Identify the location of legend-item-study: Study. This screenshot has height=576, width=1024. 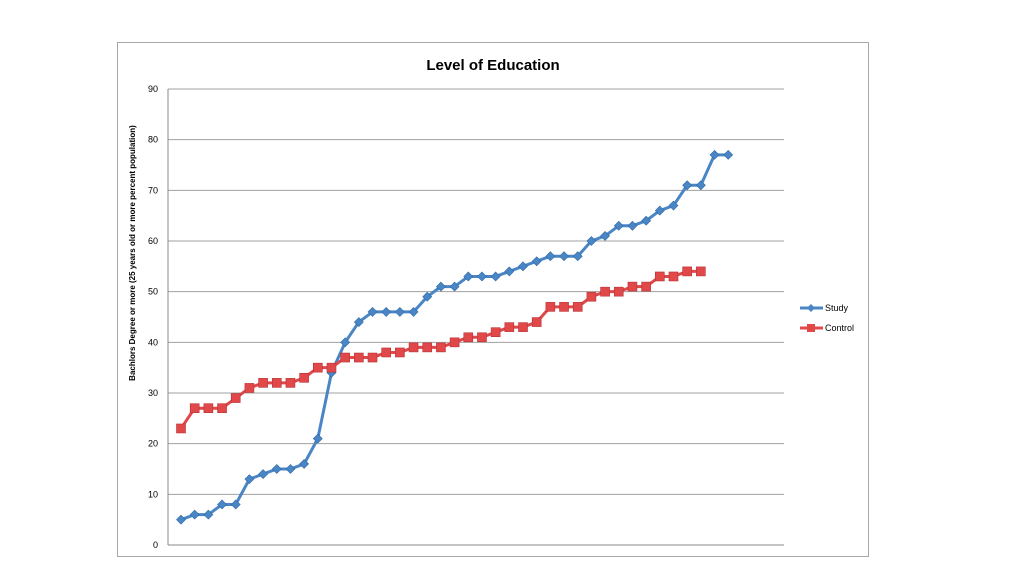
(824, 308).